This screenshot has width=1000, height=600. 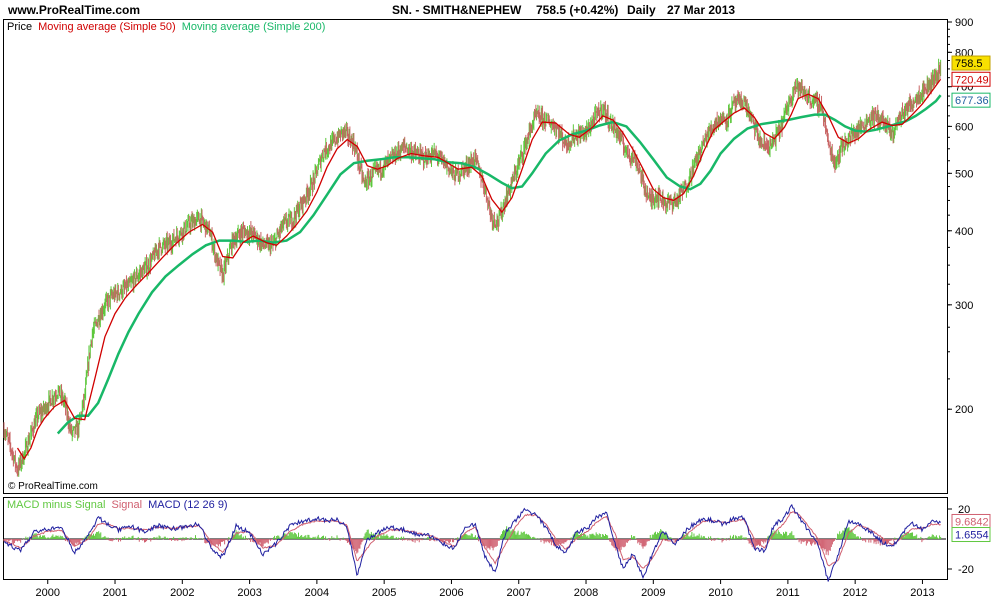 What do you see at coordinates (964, 306) in the screenshot?
I see `price-tick-label: 300` at bounding box center [964, 306].